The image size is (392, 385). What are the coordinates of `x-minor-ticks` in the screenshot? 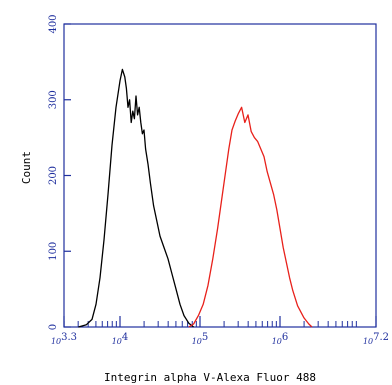 It's located at (210, 324).